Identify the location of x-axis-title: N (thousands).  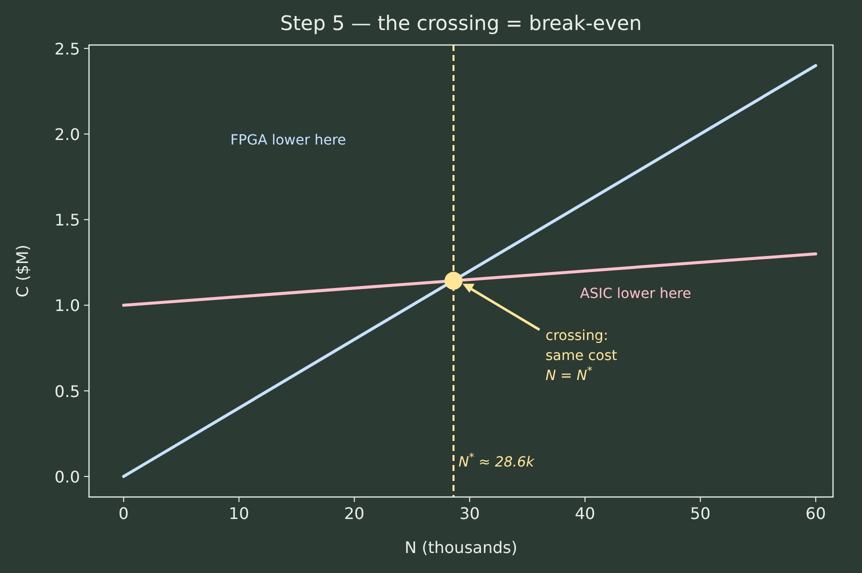
(461, 547).